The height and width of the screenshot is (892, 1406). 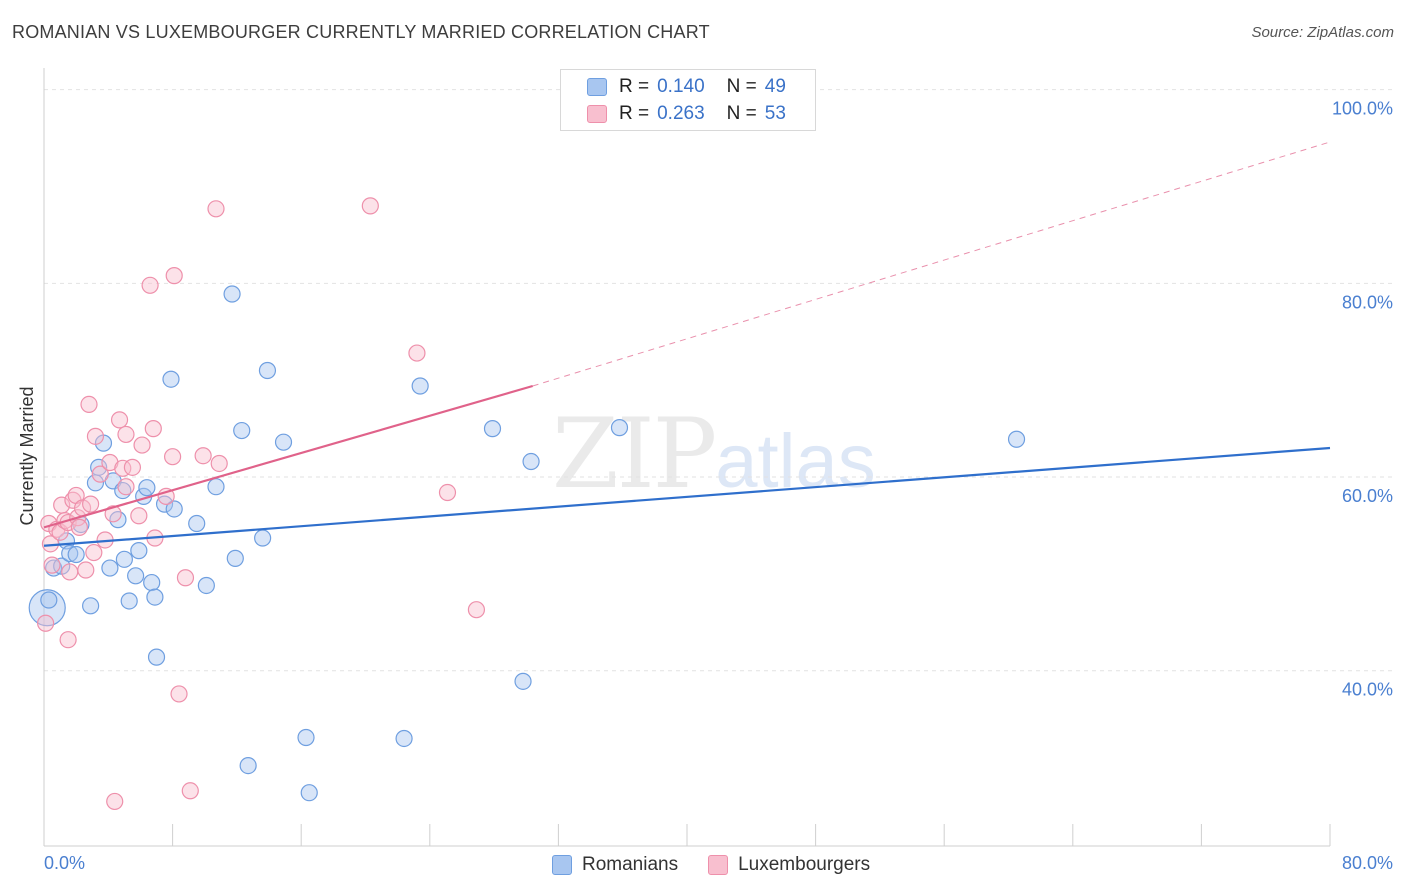 What do you see at coordinates (804, 864) in the screenshot?
I see `legend-label-luxembourgers: Luxembourgers` at bounding box center [804, 864].